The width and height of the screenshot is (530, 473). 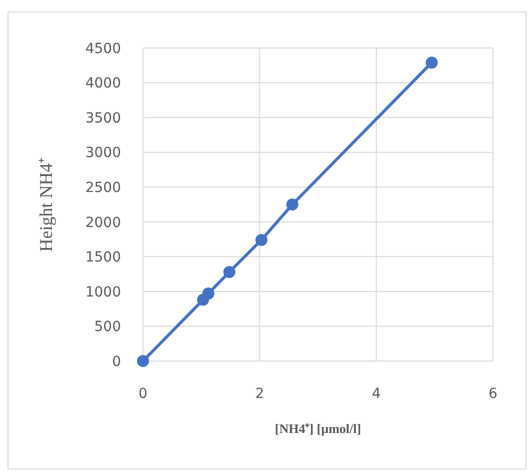 I want to click on y-tick-label: 2000, so click(x=103, y=222).